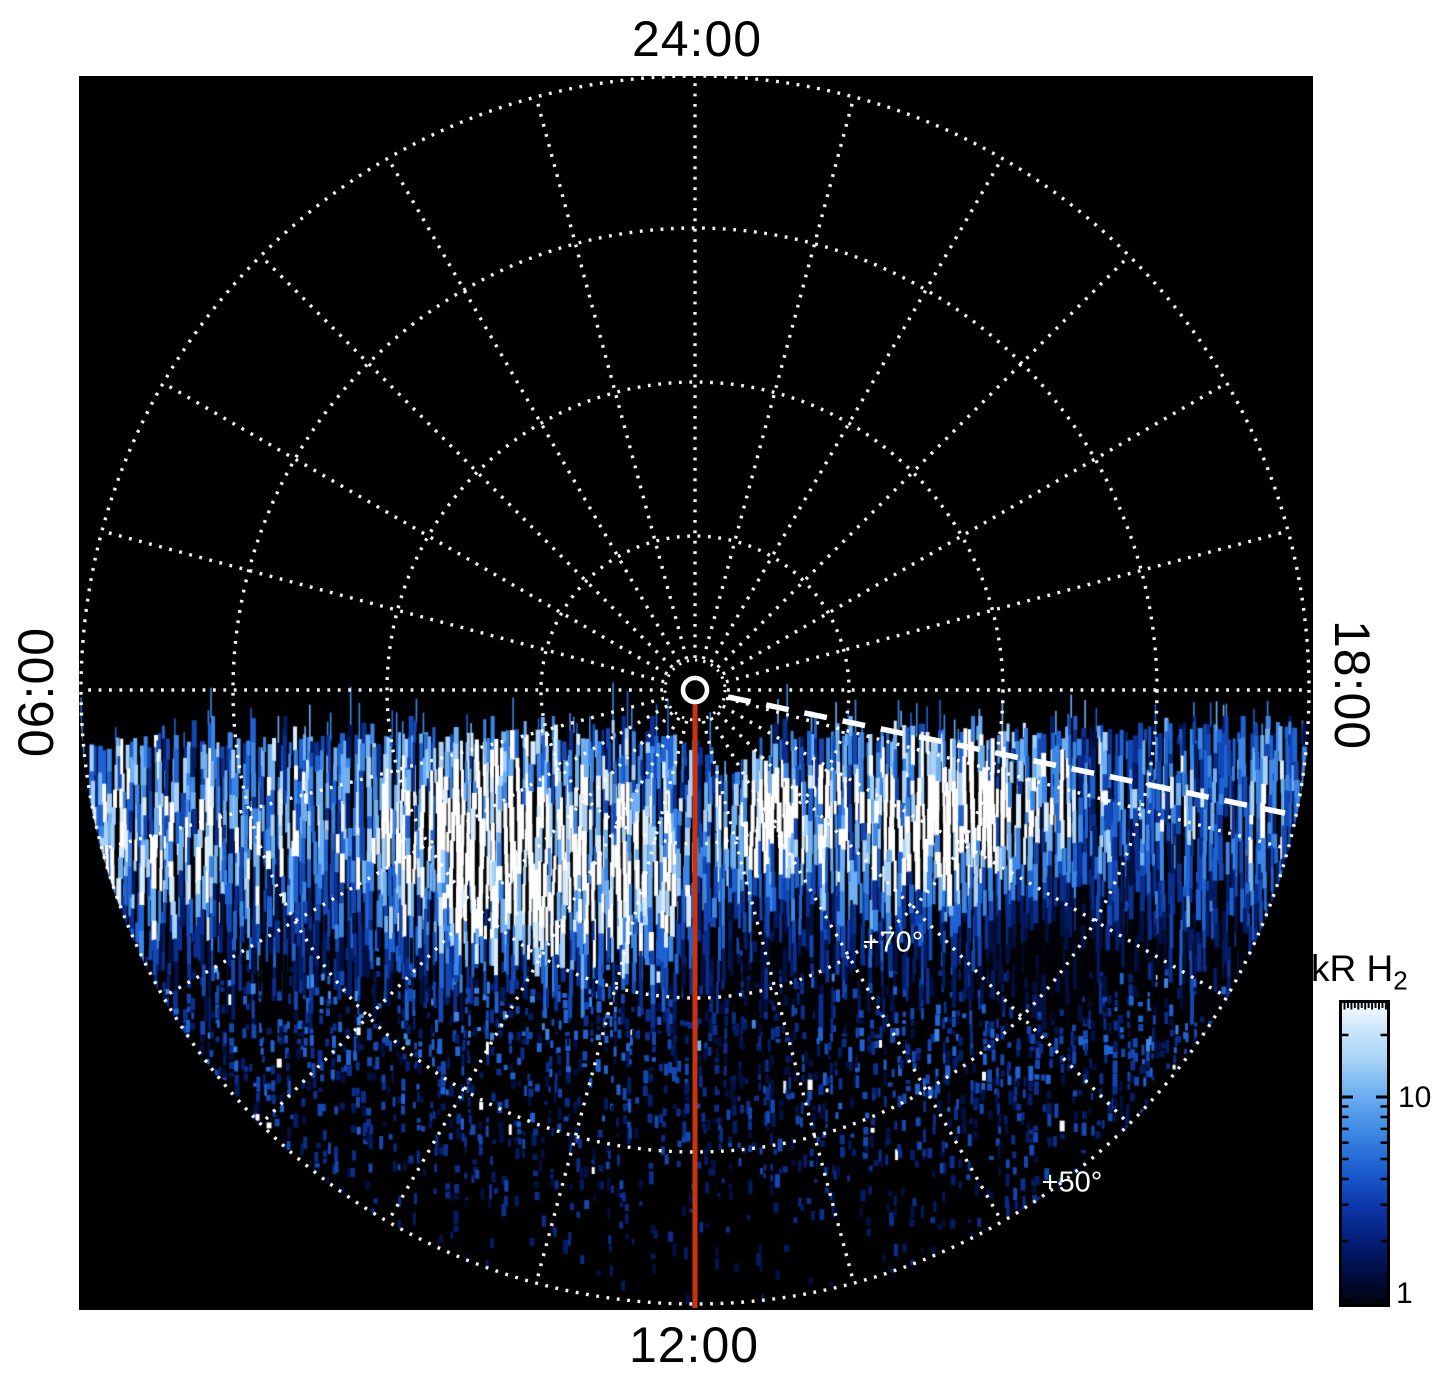 The width and height of the screenshot is (1447, 1384). Describe the element at coordinates (697, 39) in the screenshot. I see `mlt-label-2400: 24:00` at that location.